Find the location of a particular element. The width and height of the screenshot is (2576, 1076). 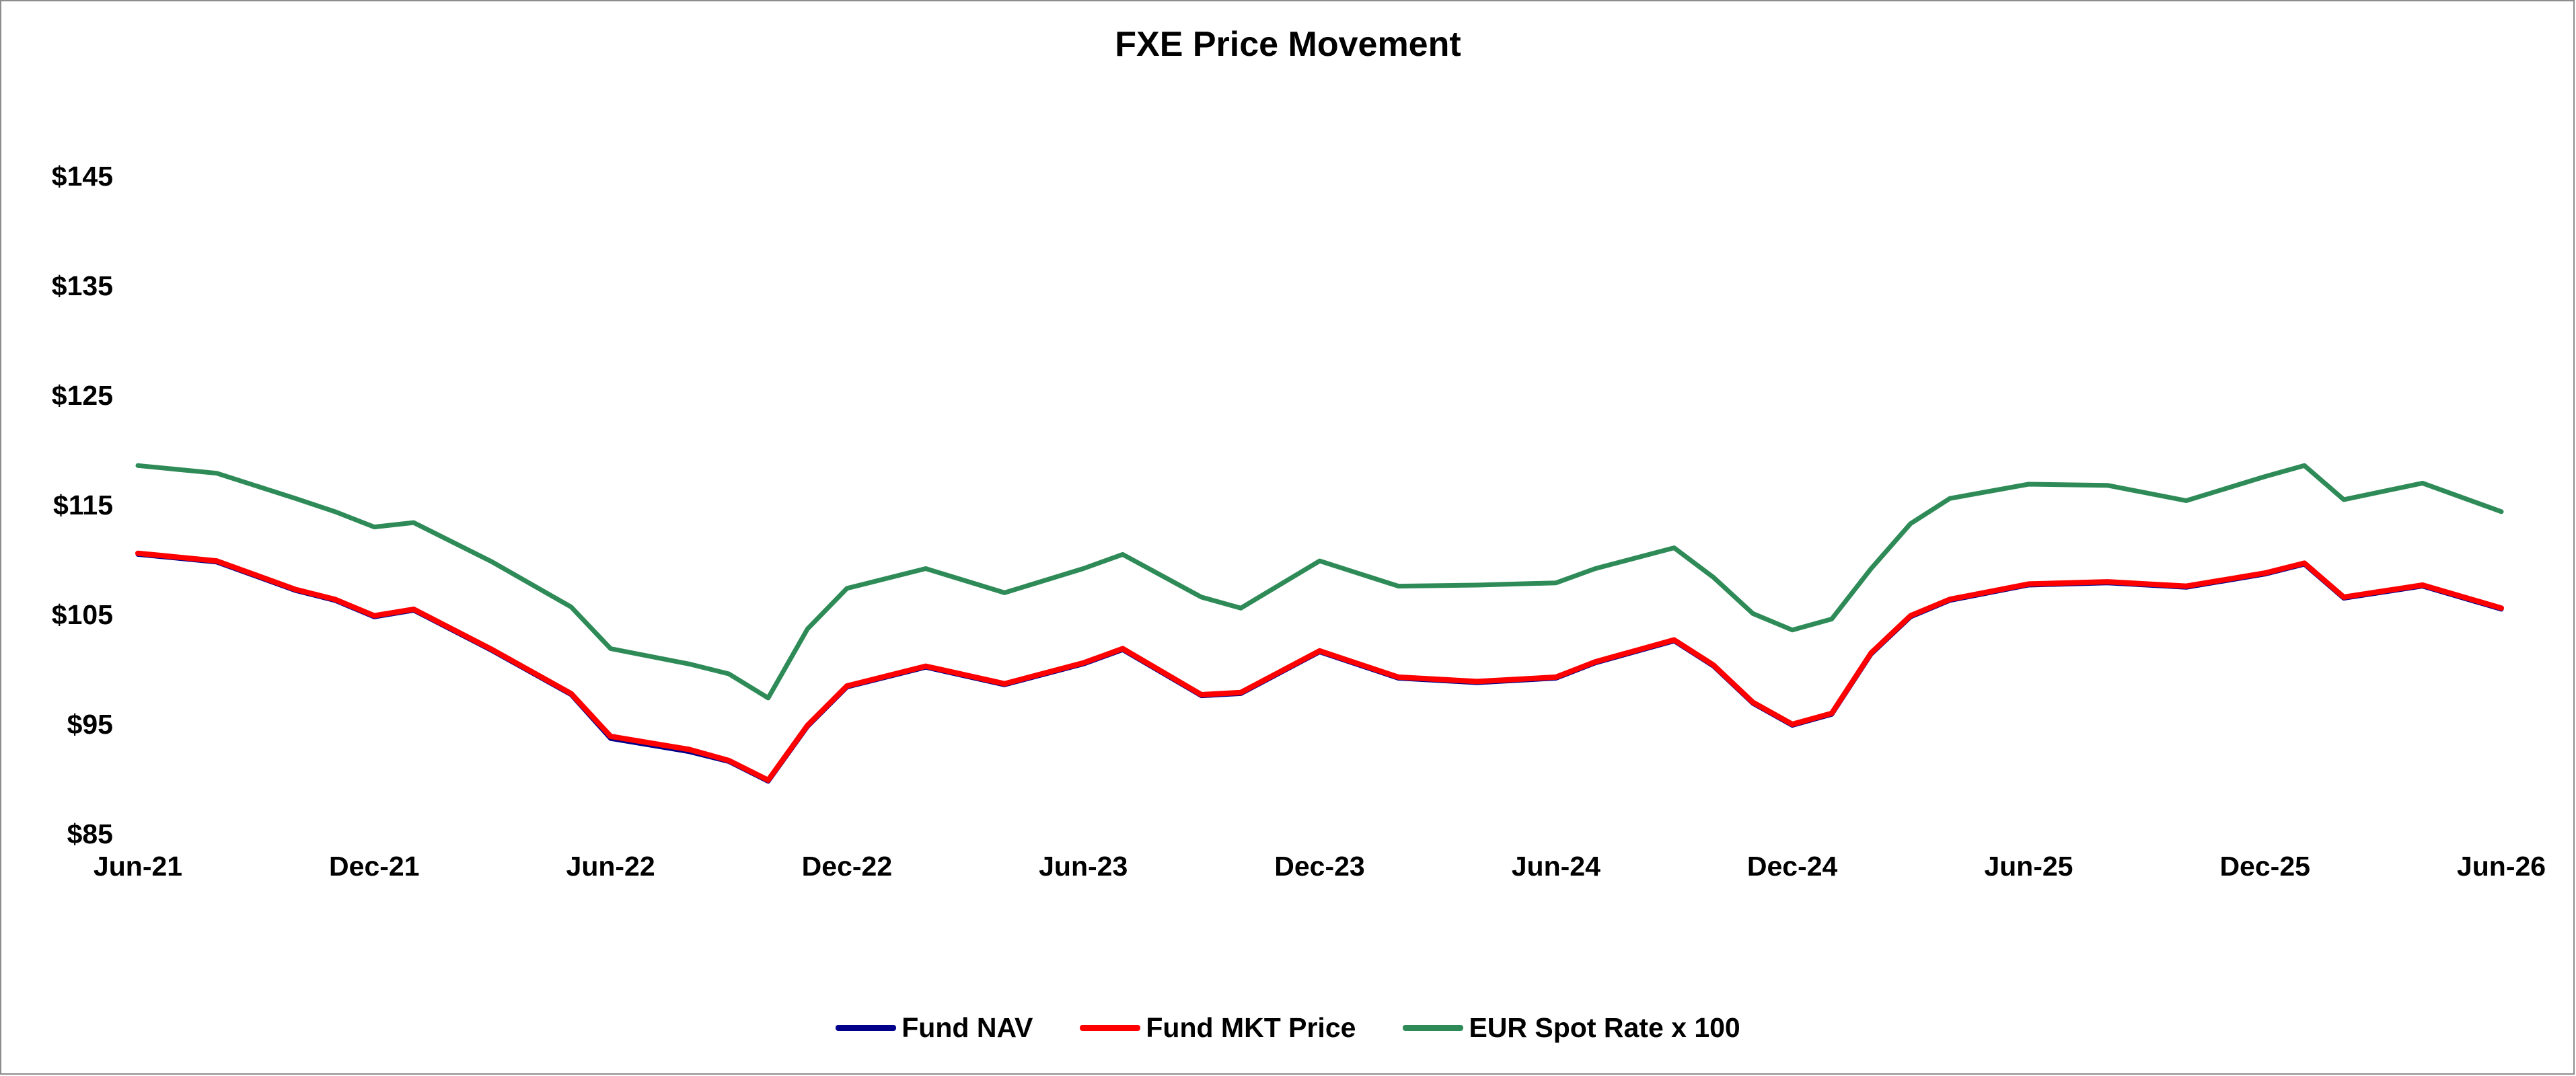

x-tick-label: Dec-24 is located at coordinates (1792, 866).